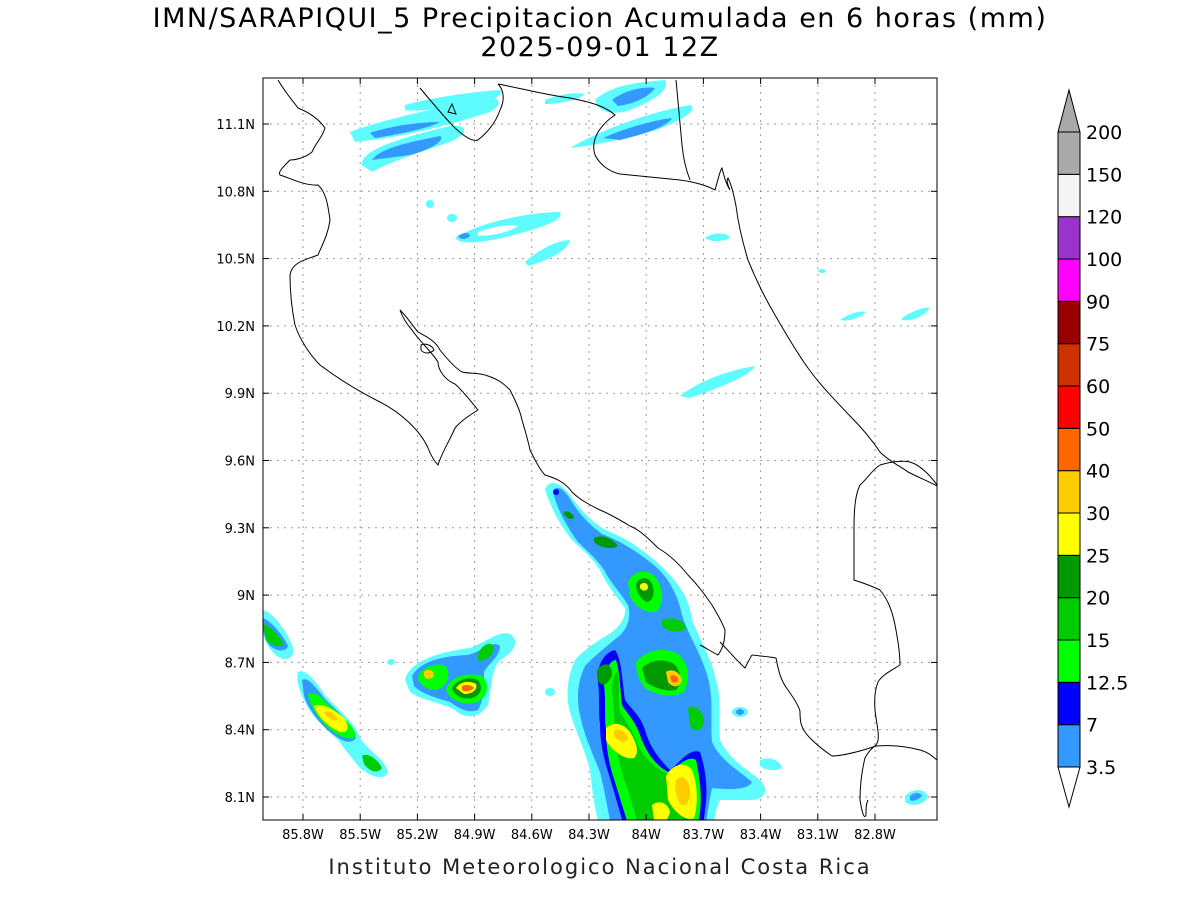 Image resolution: width=1200 pixels, height=900 pixels. Describe the element at coordinates (1098, 302) in the screenshot. I see `colorbar-label: 90` at that location.